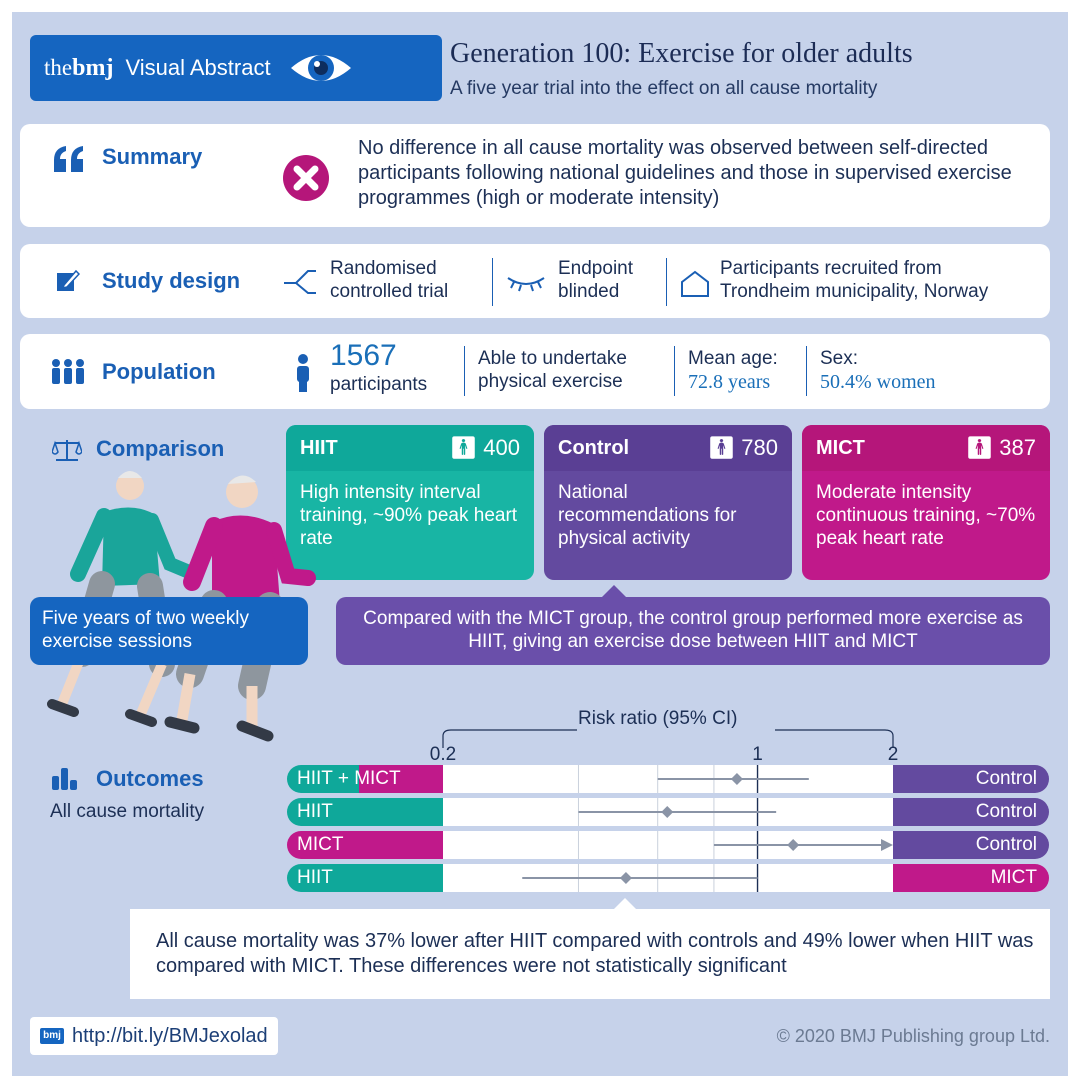 The width and height of the screenshot is (1080, 1088). Describe the element at coordinates (658, 718) in the screenshot. I see `axis-title: Risk ratio (95% CI)` at that location.